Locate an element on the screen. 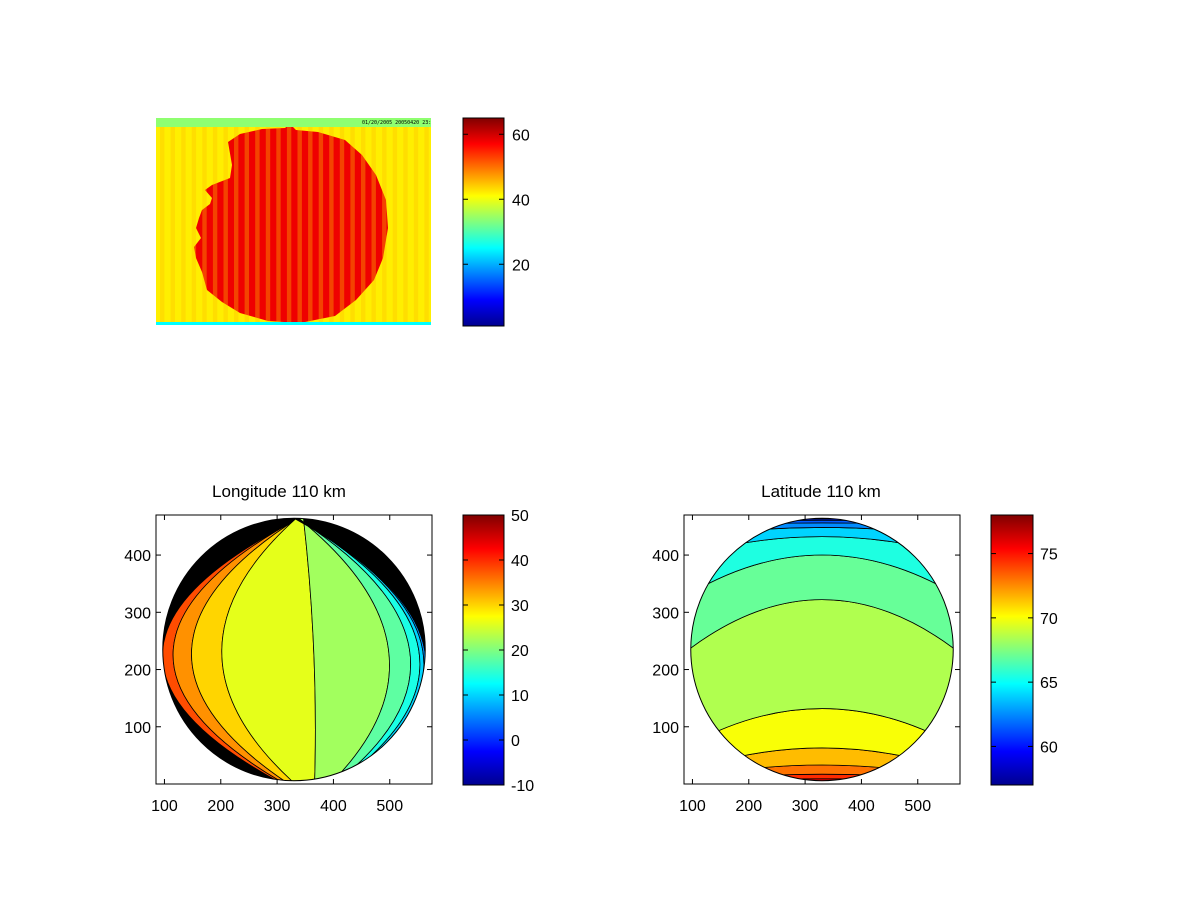 The height and width of the screenshot is (901, 1200). image-header-bar is located at coordinates (293, 122).